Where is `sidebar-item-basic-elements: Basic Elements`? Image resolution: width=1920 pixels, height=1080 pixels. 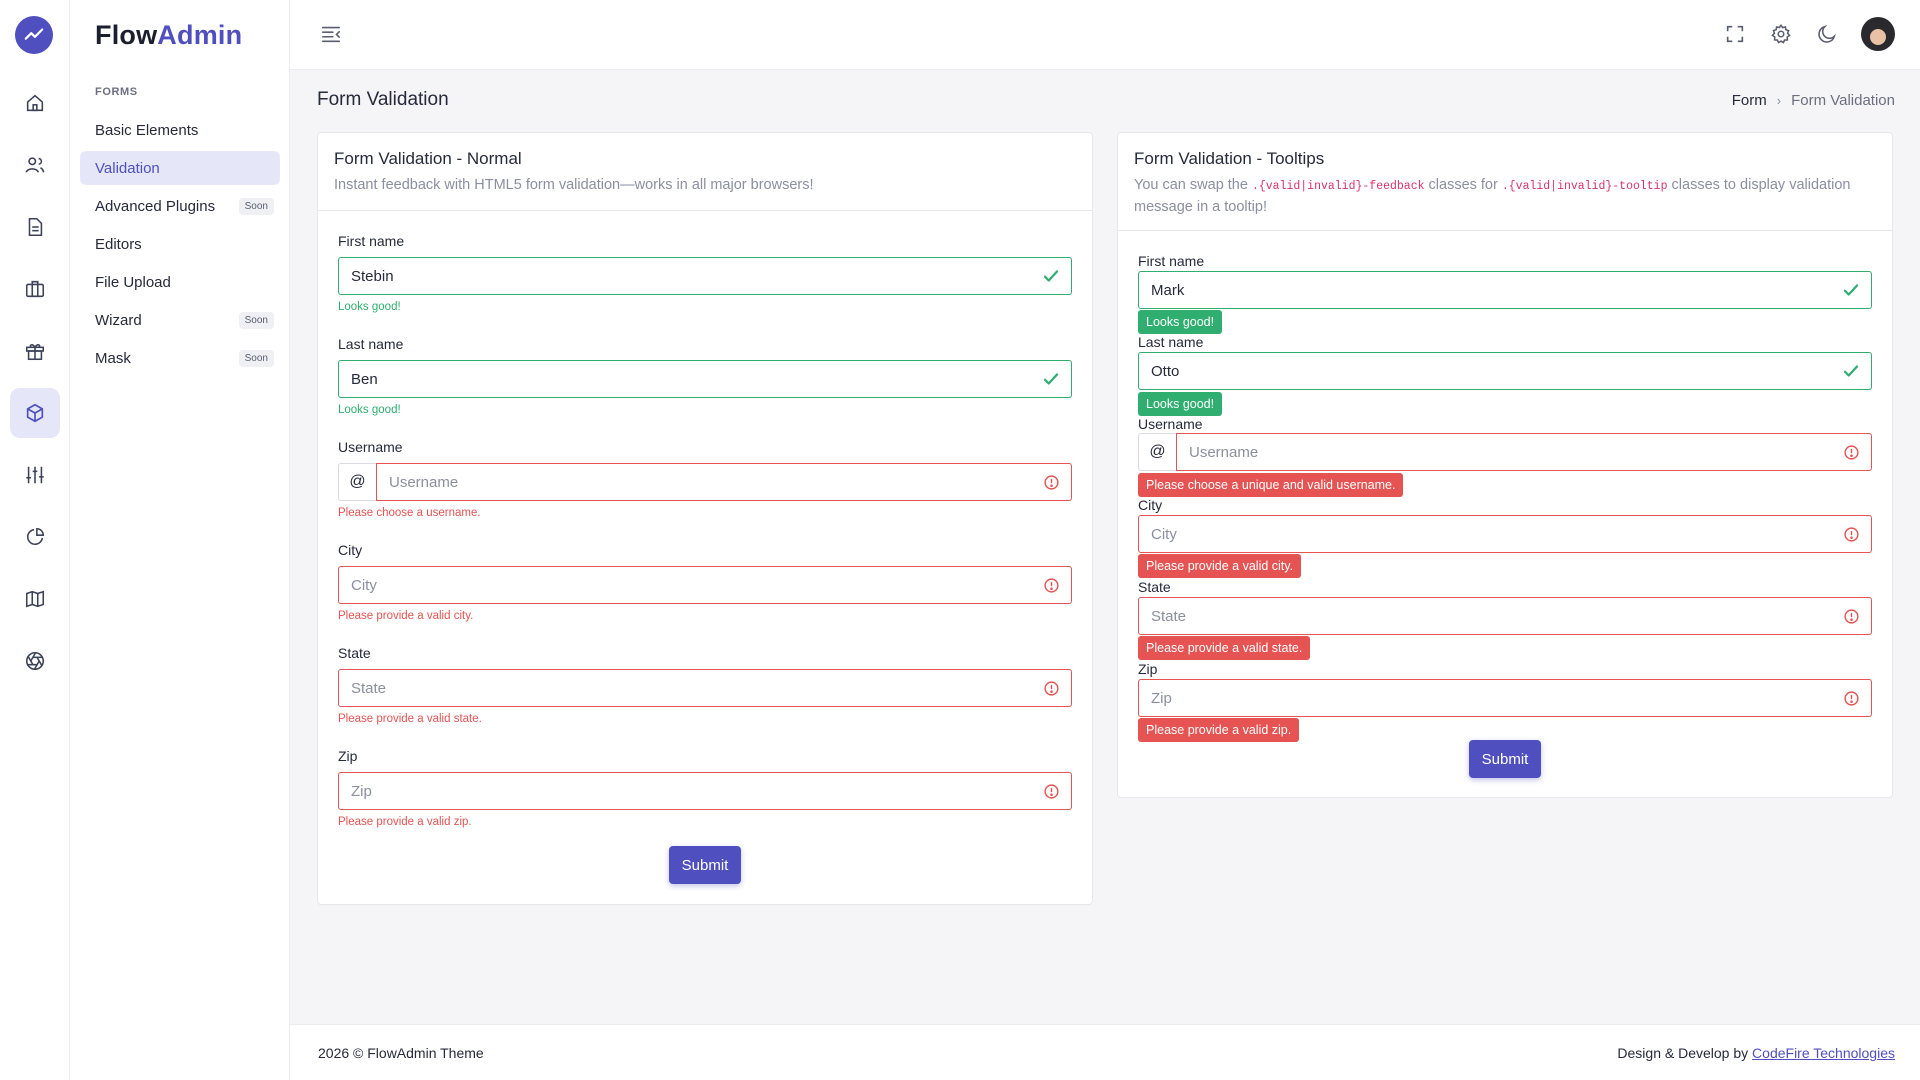
sidebar-item-basic-elements: Basic Elements is located at coordinates (180, 130).